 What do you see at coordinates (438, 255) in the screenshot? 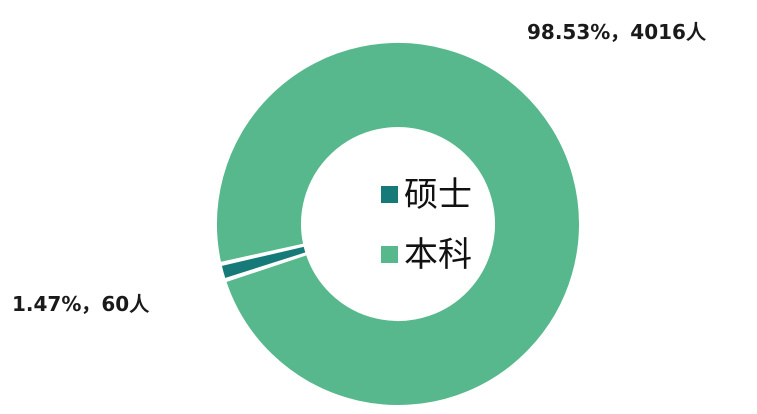
I see `legend-label-bachelor: 本科` at bounding box center [438, 255].